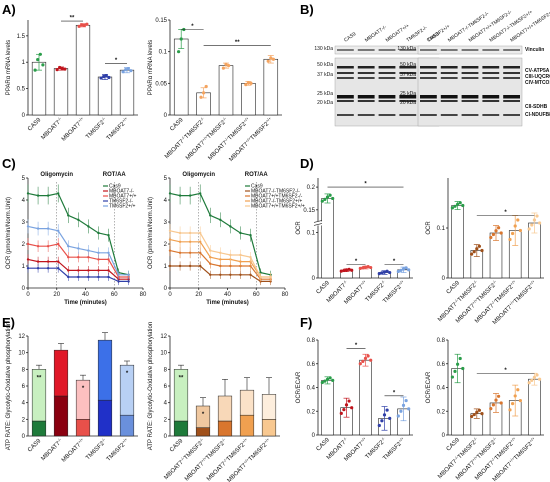 The image size is (550, 482). What do you see at coordinates (21, 37) in the screenshot?
I see `y-tick-label: 1.5` at bounding box center [21, 37].